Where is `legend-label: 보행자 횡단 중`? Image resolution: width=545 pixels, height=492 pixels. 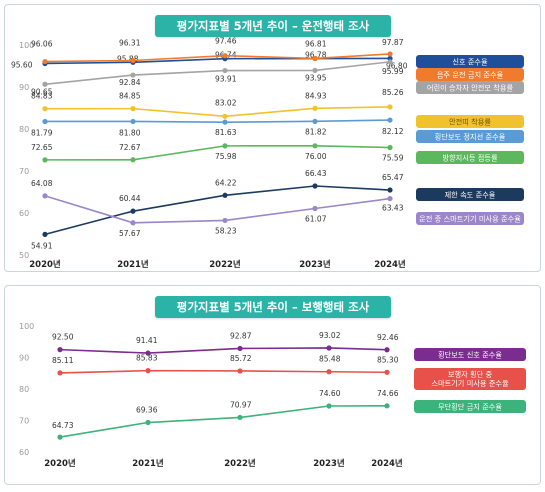 legend-label: 보행자 횡단 중 is located at coordinates (470, 374).